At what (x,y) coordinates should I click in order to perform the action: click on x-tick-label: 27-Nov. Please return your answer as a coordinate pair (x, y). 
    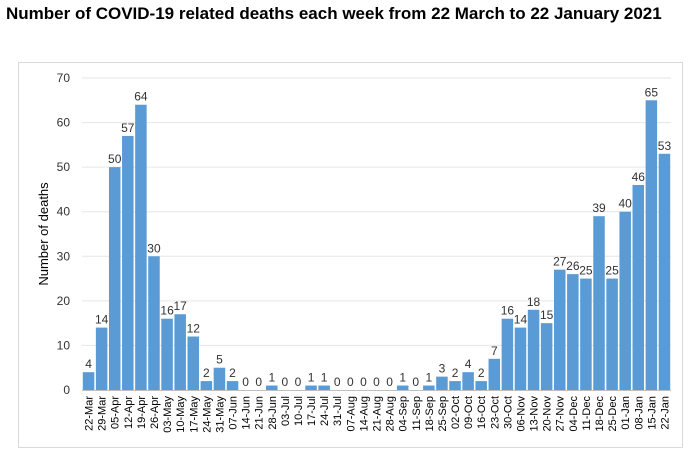
    Looking at the image, I should click on (561, 414).